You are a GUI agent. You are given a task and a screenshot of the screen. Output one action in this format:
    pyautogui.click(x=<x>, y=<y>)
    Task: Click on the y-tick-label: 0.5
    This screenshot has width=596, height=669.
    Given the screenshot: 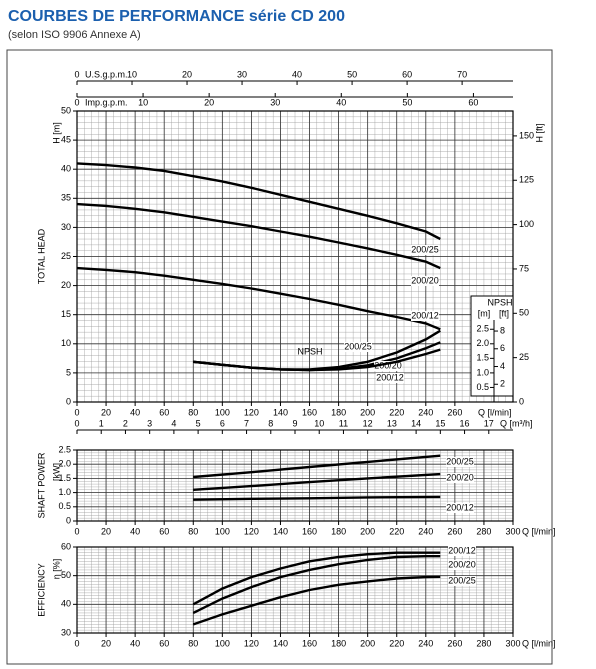 What is the action you would take?
    pyautogui.click(x=64, y=506)
    